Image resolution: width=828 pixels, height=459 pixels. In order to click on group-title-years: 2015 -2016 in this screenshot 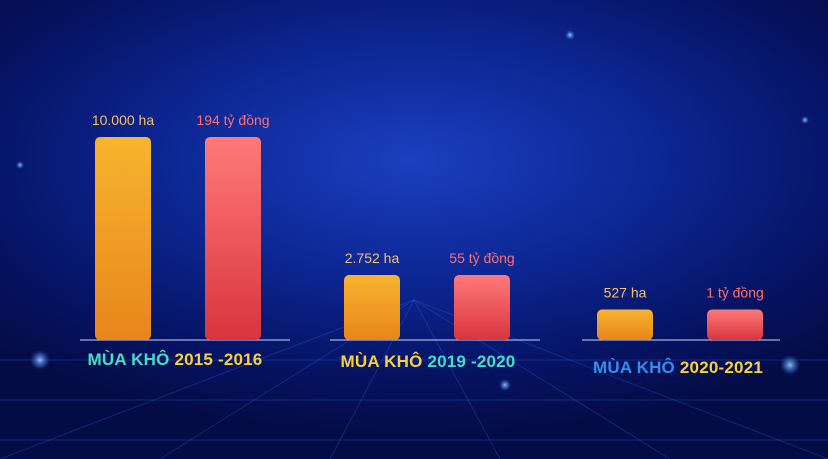, I will do `click(218, 359)`.